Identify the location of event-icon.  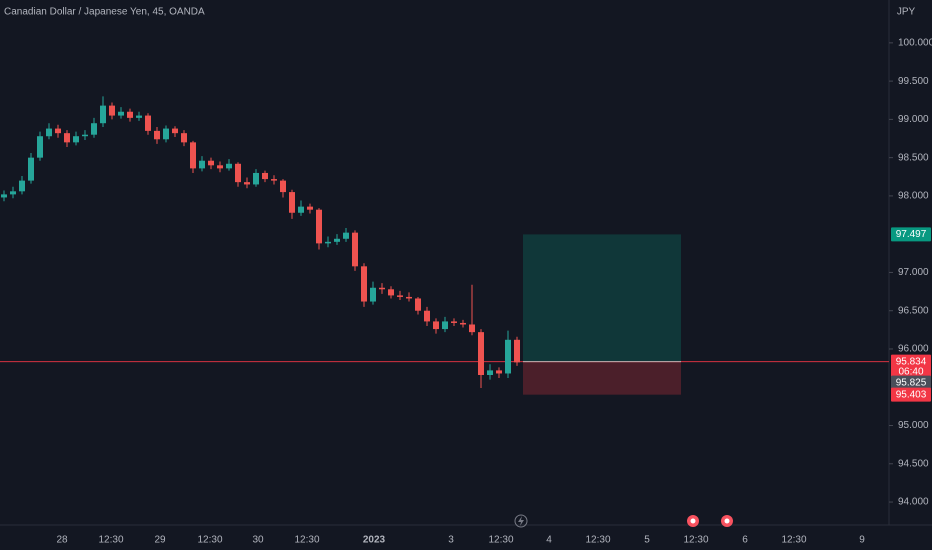
(521, 521).